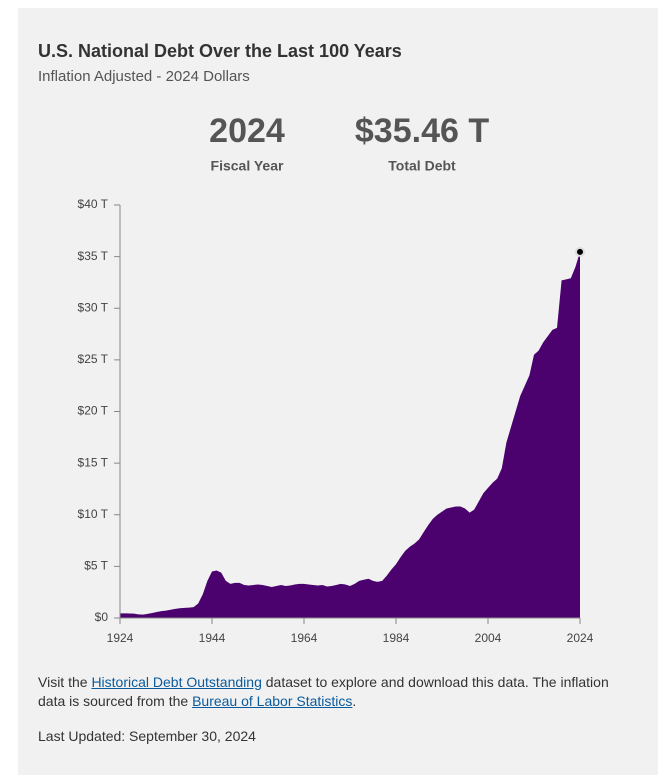 Image resolution: width=665 pixels, height=783 pixels. What do you see at coordinates (212, 638) in the screenshot?
I see `x-tick-label: 1944` at bounding box center [212, 638].